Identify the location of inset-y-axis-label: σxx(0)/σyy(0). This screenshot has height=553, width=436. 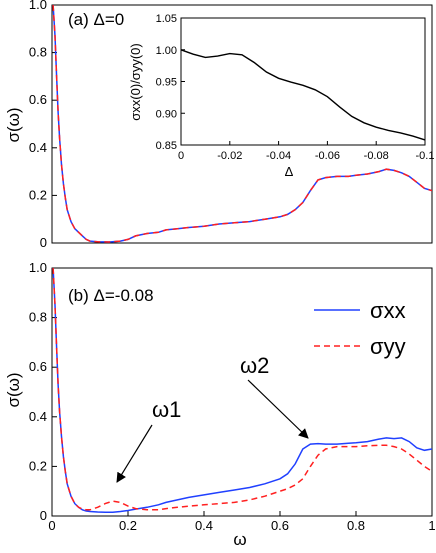
(135, 81).